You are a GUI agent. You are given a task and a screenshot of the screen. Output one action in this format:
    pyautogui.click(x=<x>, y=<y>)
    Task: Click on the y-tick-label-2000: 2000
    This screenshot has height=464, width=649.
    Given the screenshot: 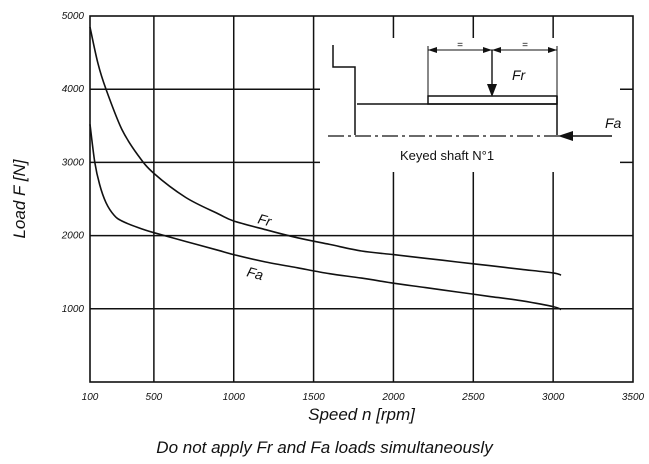 What is the action you would take?
    pyautogui.click(x=73, y=236)
    